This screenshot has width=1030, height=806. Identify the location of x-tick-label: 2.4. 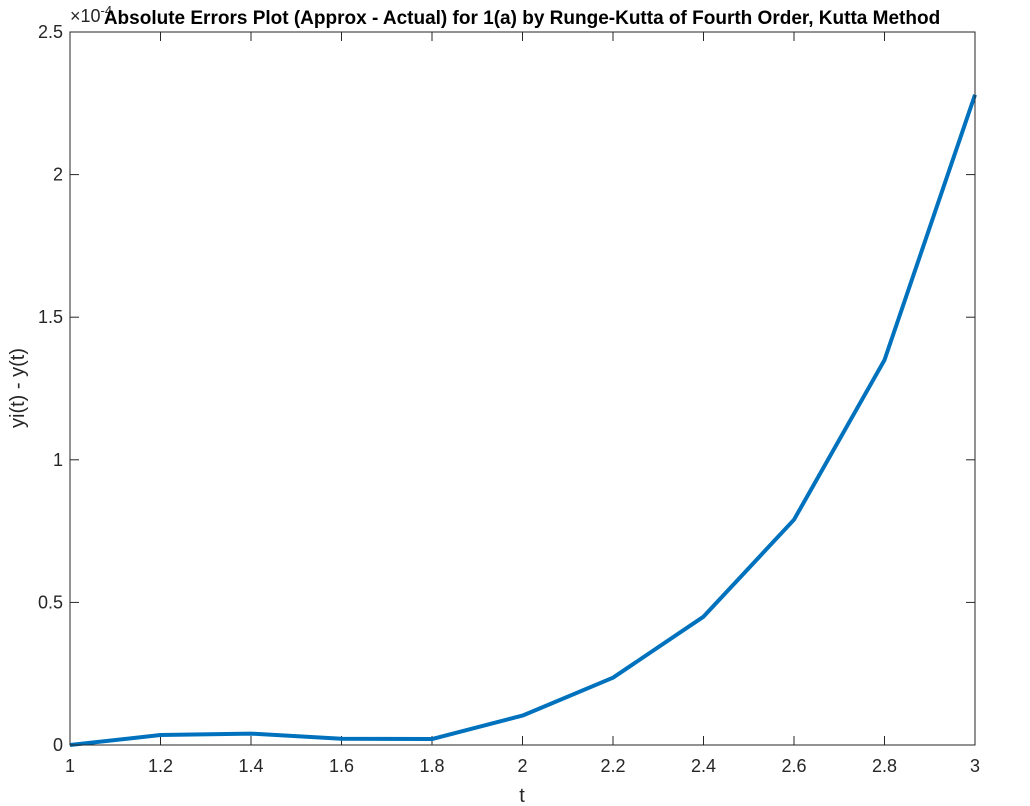
(703, 766).